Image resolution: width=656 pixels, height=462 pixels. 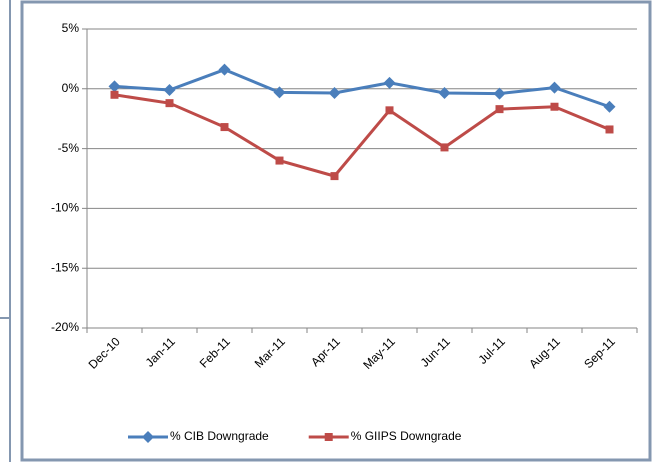 I want to click on y-tick-label: -15%, so click(x=65, y=267).